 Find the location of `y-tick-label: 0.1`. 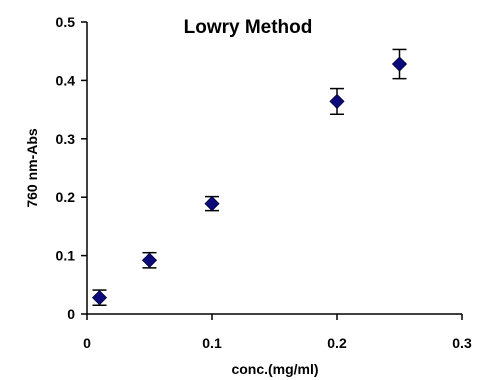

y-tick-label: 0.1 is located at coordinates (66, 256).